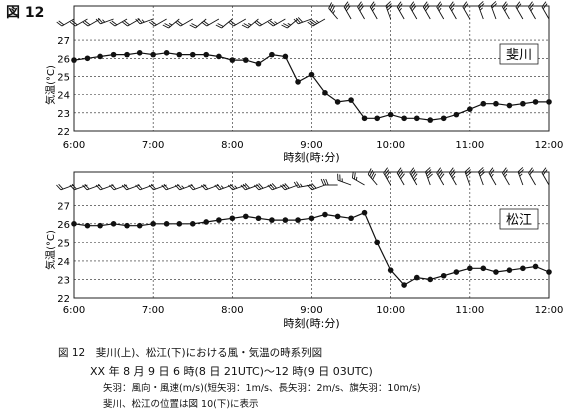  I want to click on panel2-y-tick-label: 23, so click(63, 280).